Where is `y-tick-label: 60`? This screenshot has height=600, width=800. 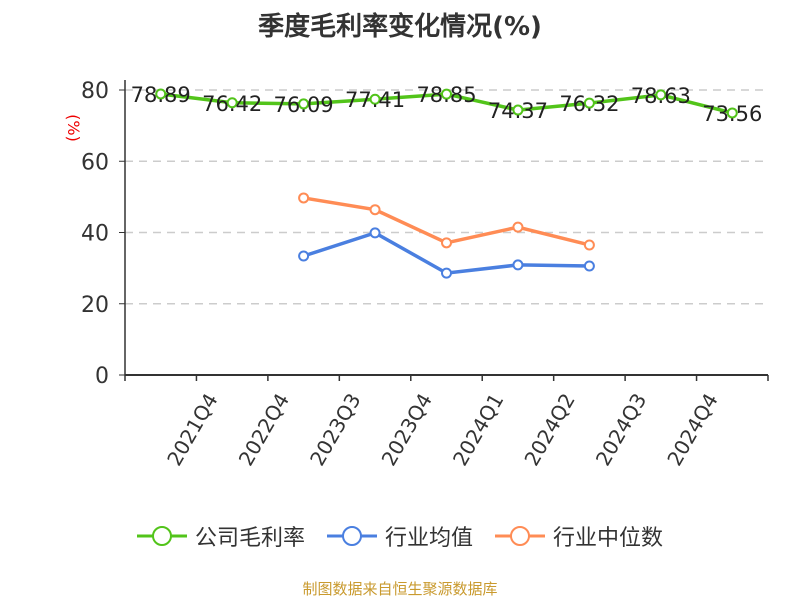
y-tick-label: 60 is located at coordinates (95, 162).